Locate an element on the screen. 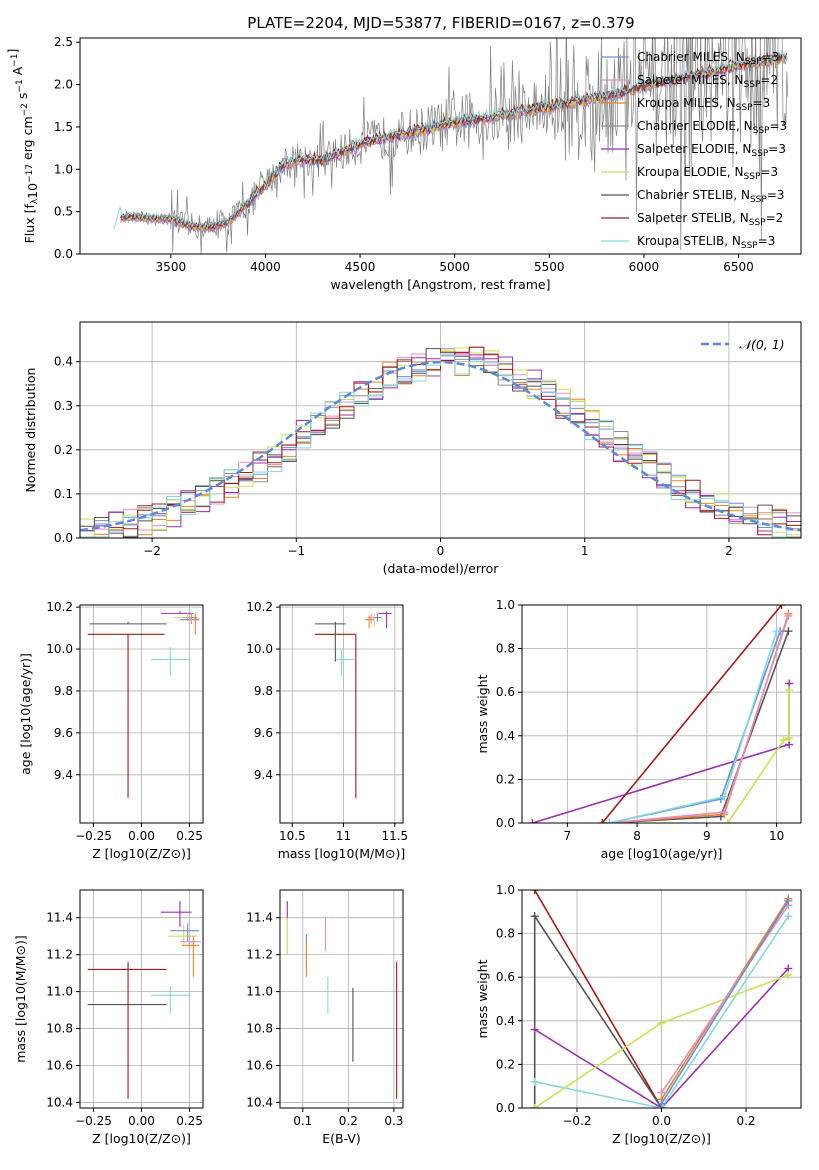  x-tick-label: 0.25 is located at coordinates (189, 1121).